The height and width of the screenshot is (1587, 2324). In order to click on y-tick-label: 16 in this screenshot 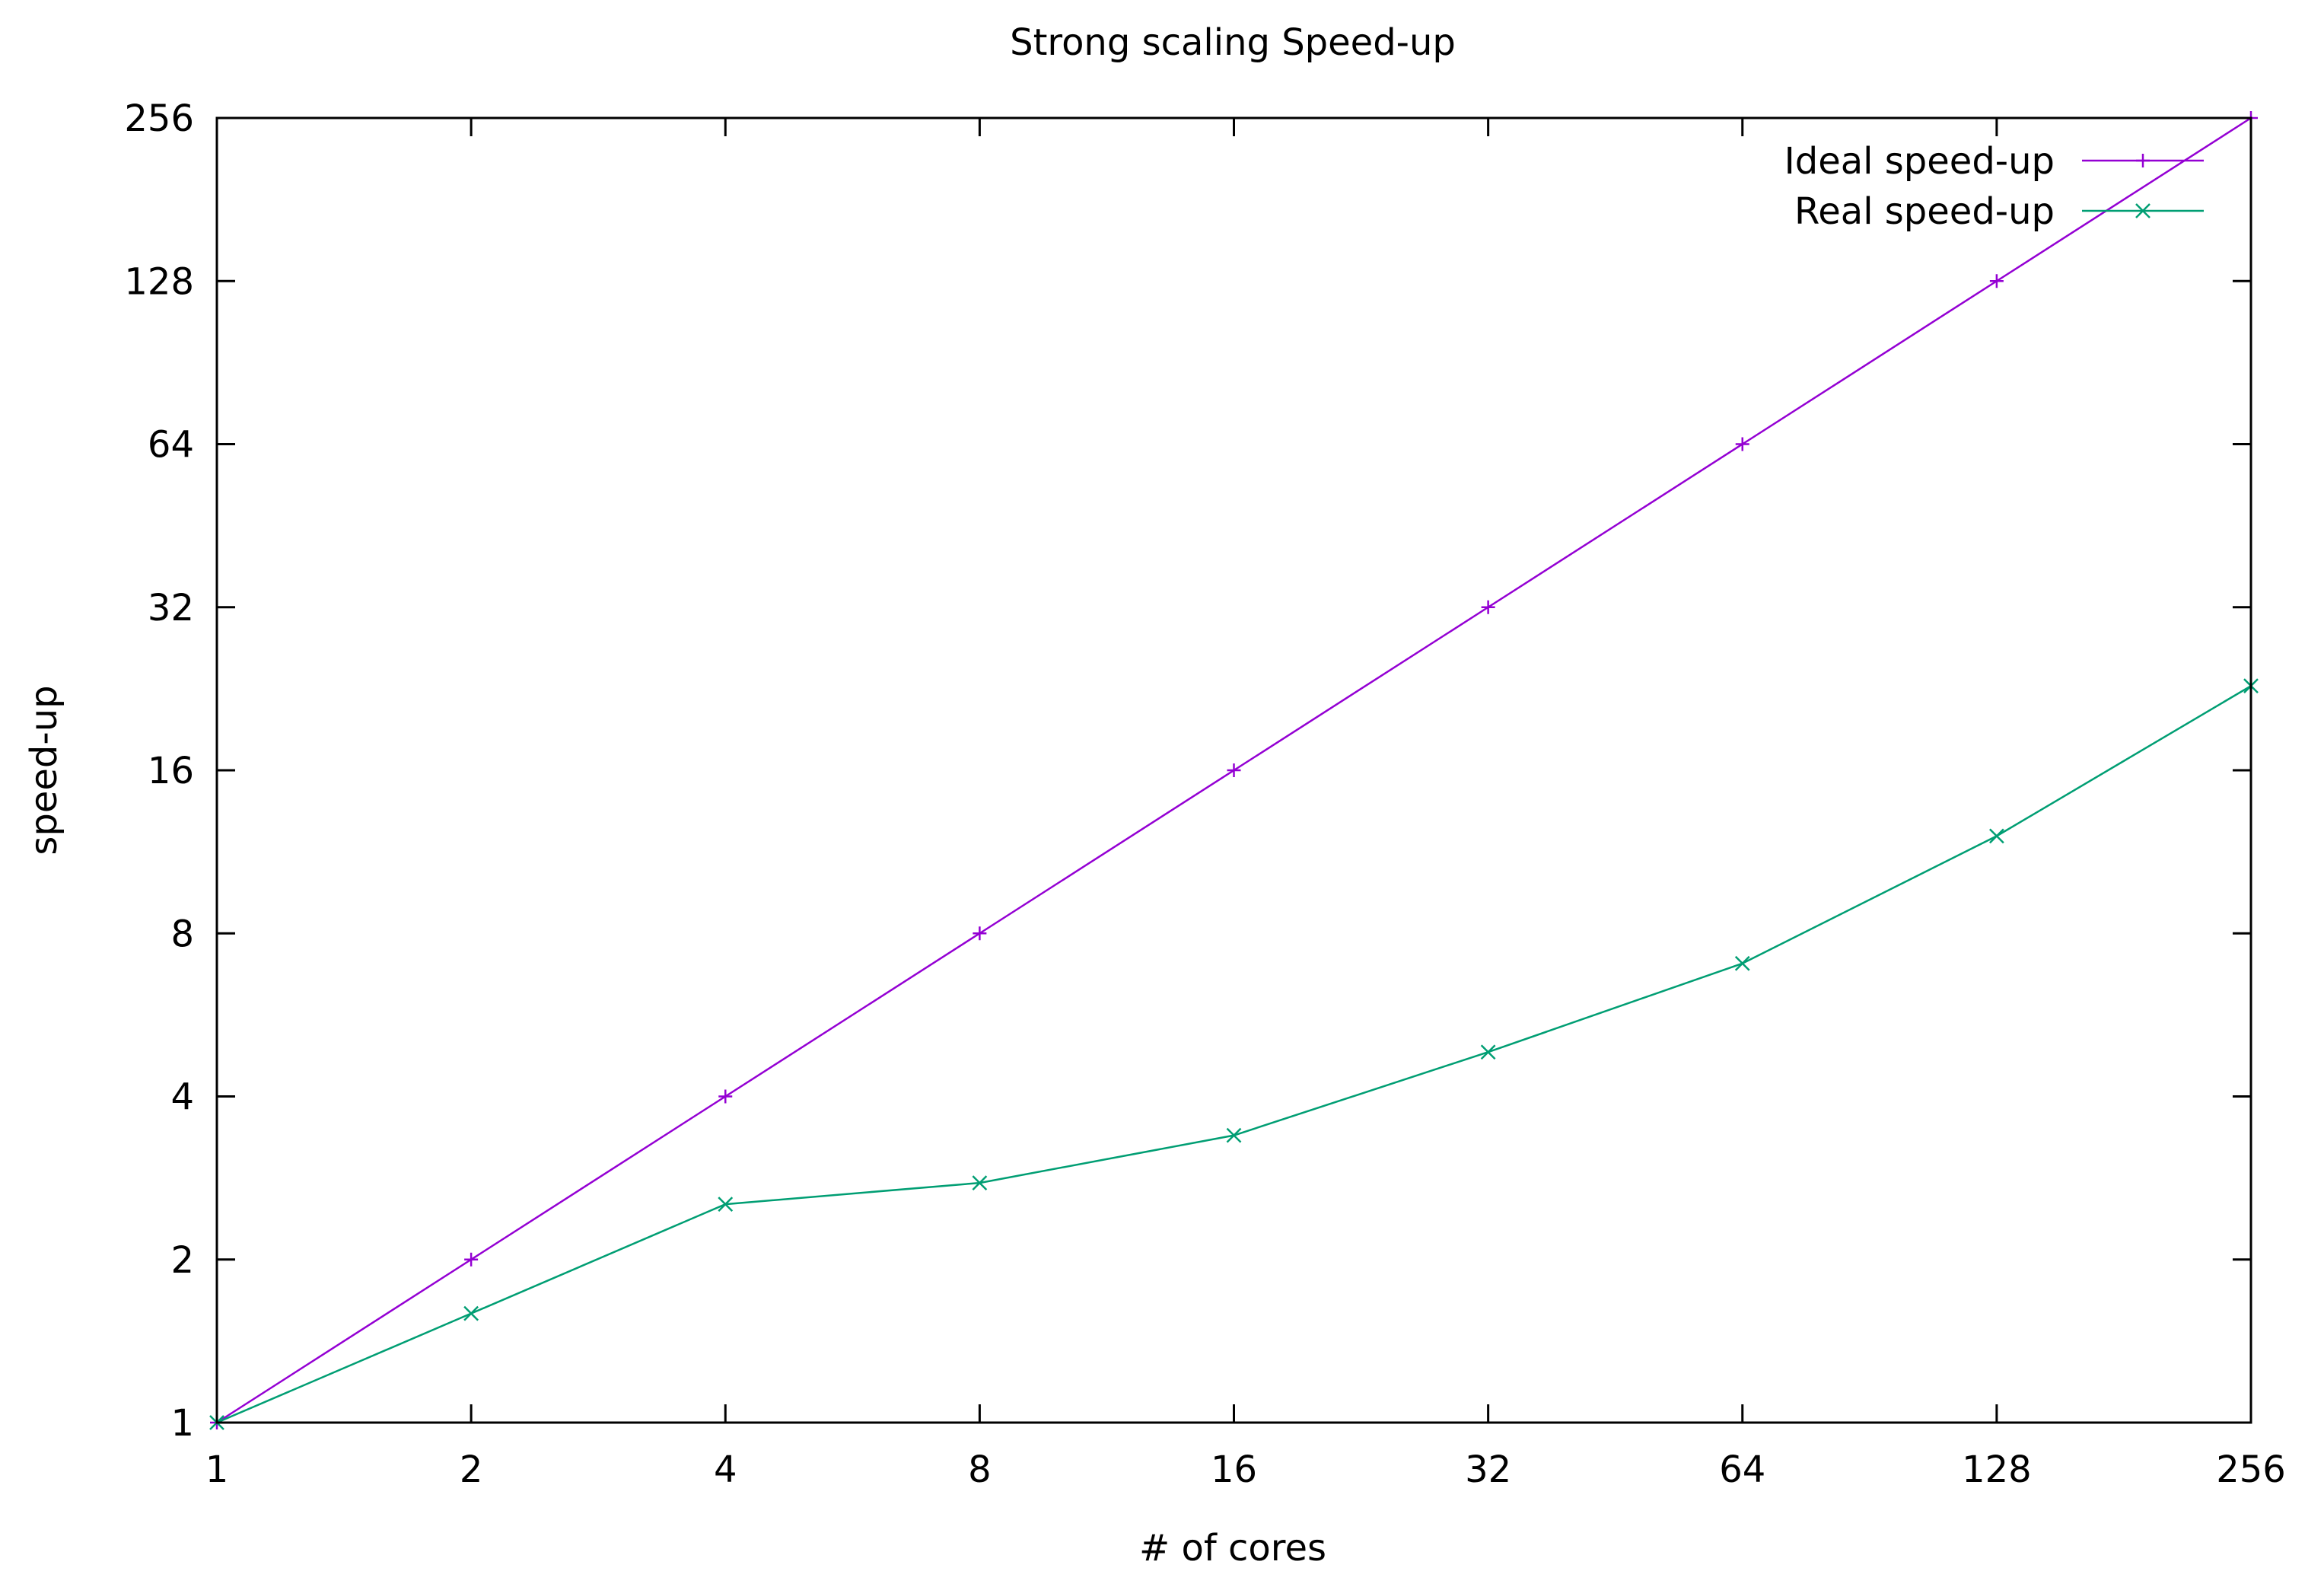, I will do `click(171, 771)`.